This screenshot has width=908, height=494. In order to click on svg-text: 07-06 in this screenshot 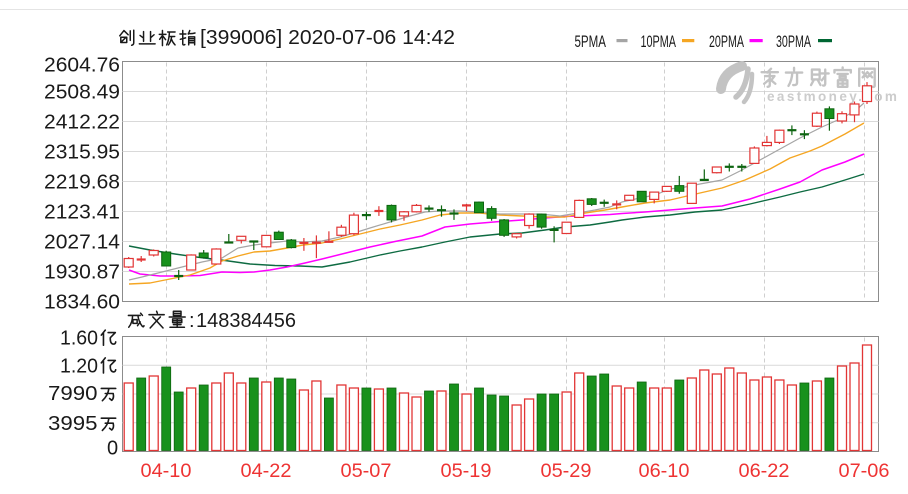, I will do `click(864, 471)`.